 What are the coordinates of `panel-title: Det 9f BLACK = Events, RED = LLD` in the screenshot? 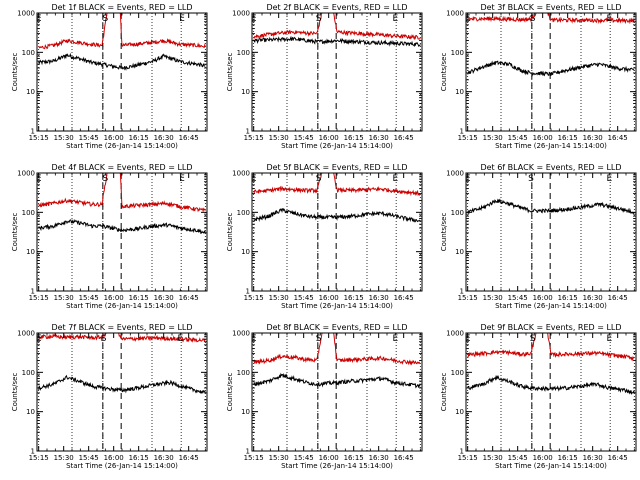 It's located at (550, 327).